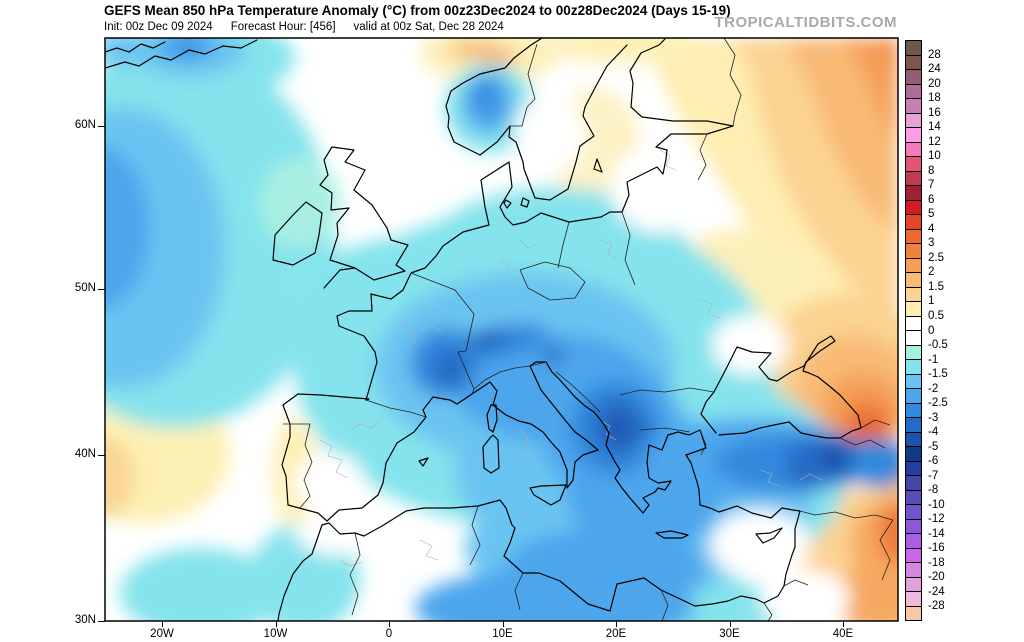  What do you see at coordinates (934, 156) in the screenshot?
I see `colorbar-tick-label: 10` at bounding box center [934, 156].